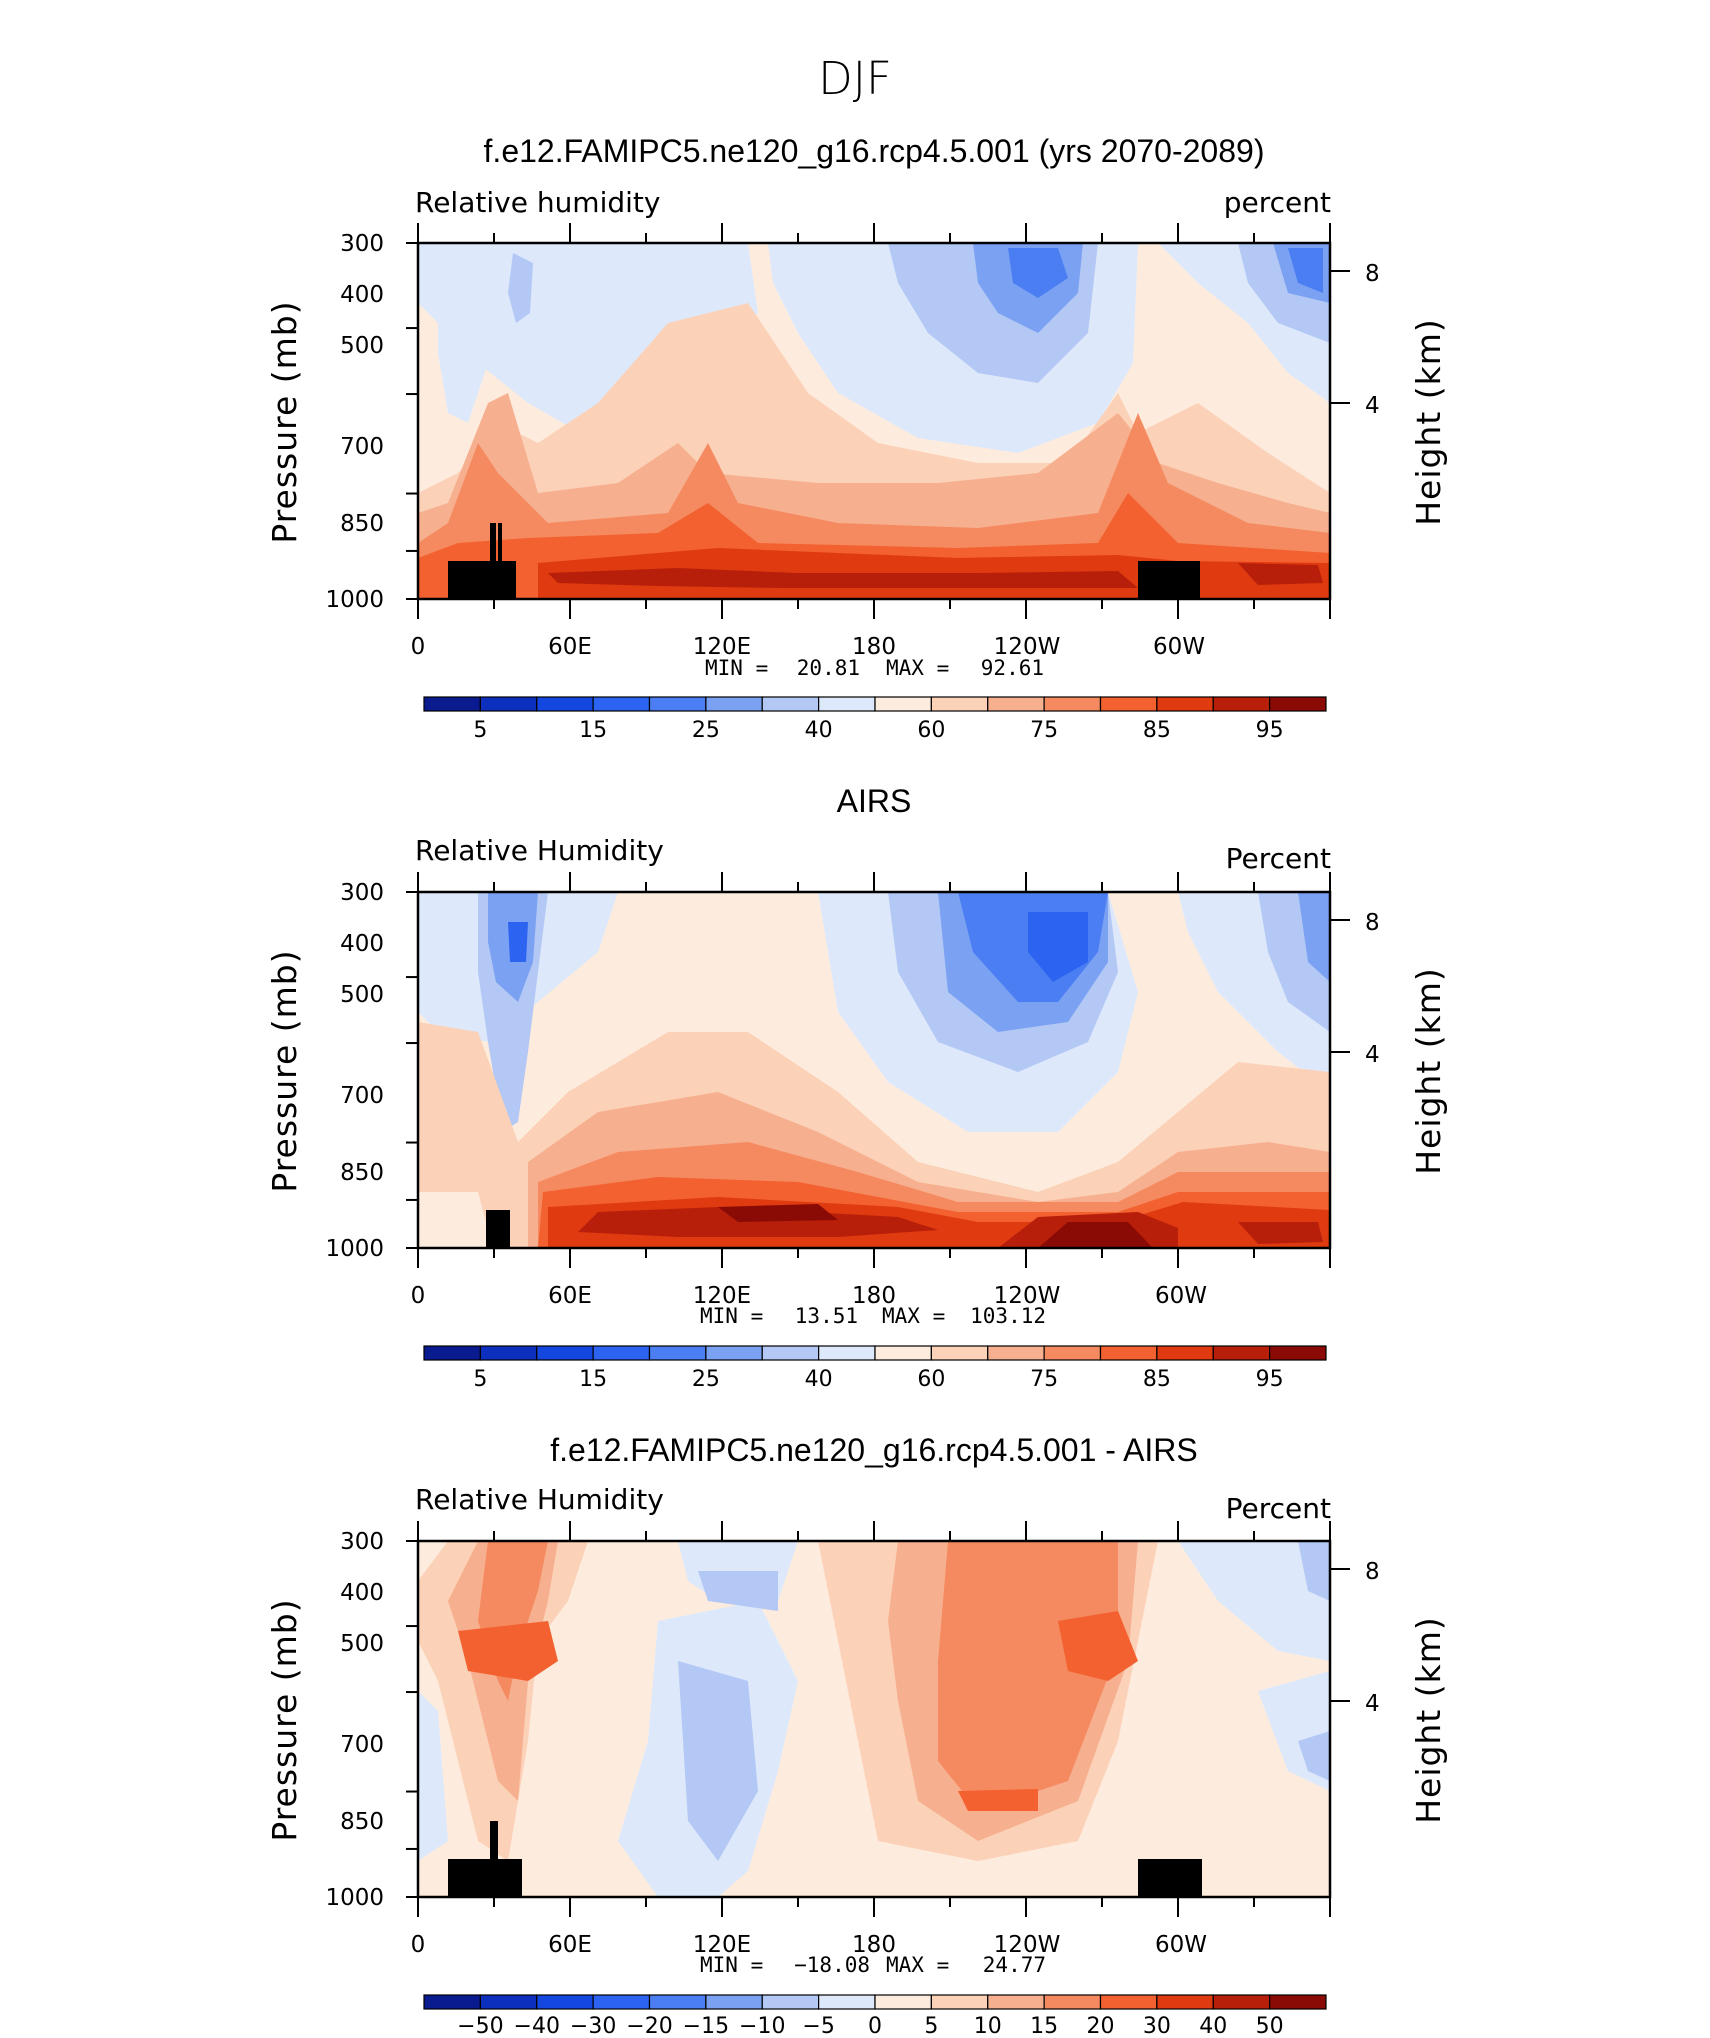 The height and width of the screenshot is (2038, 1710). What do you see at coordinates (874, 801) in the screenshot?
I see `panel-title: AIRS` at bounding box center [874, 801].